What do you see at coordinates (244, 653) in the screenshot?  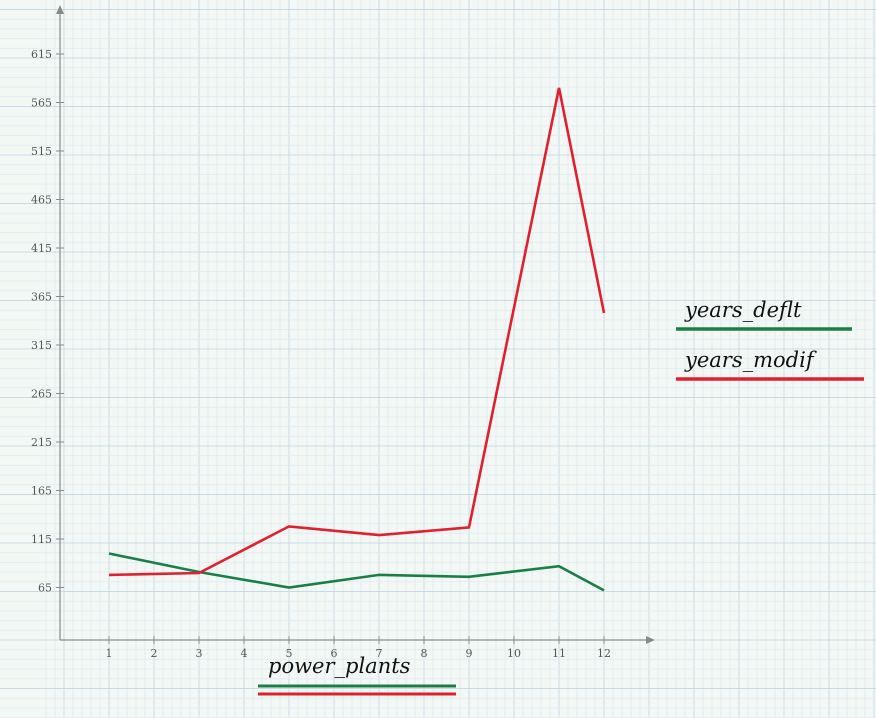 I see `x-tick-label: 4` at bounding box center [244, 653].